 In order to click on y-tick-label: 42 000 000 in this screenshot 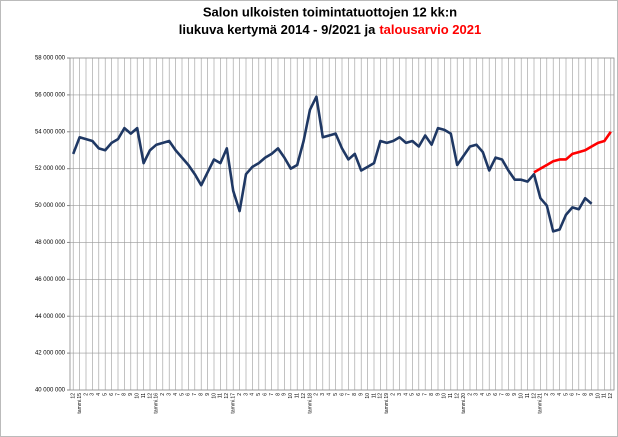, I will do `click(50, 354)`.